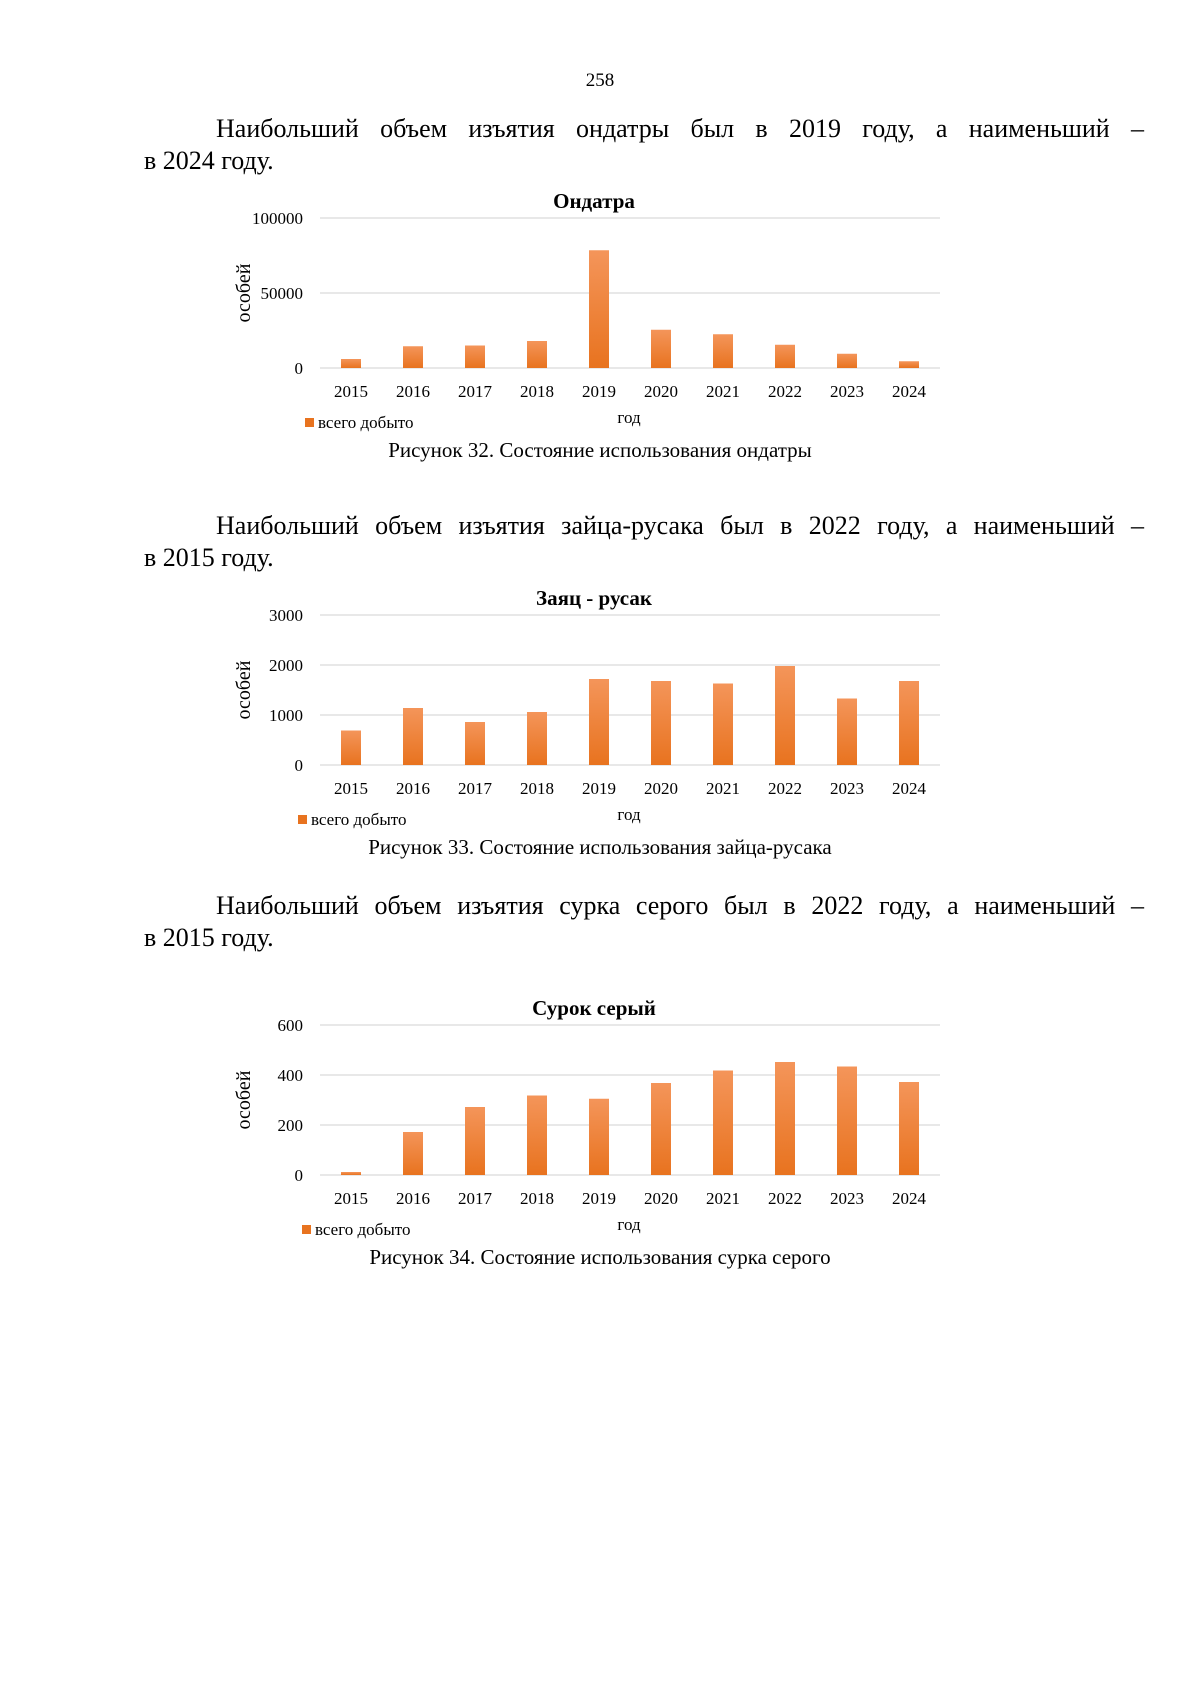 The image size is (1200, 1697). I want to click on y-tick-label: 600, so click(291, 1025).